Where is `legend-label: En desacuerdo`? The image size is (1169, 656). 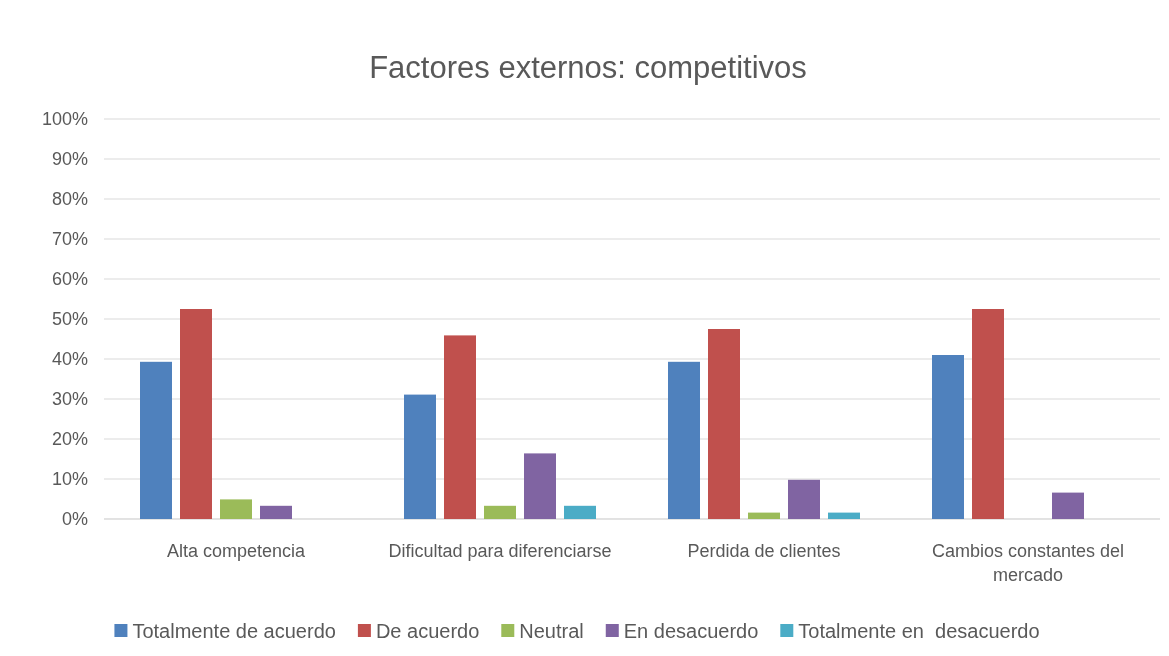 legend-label: En desacuerdo is located at coordinates (691, 631).